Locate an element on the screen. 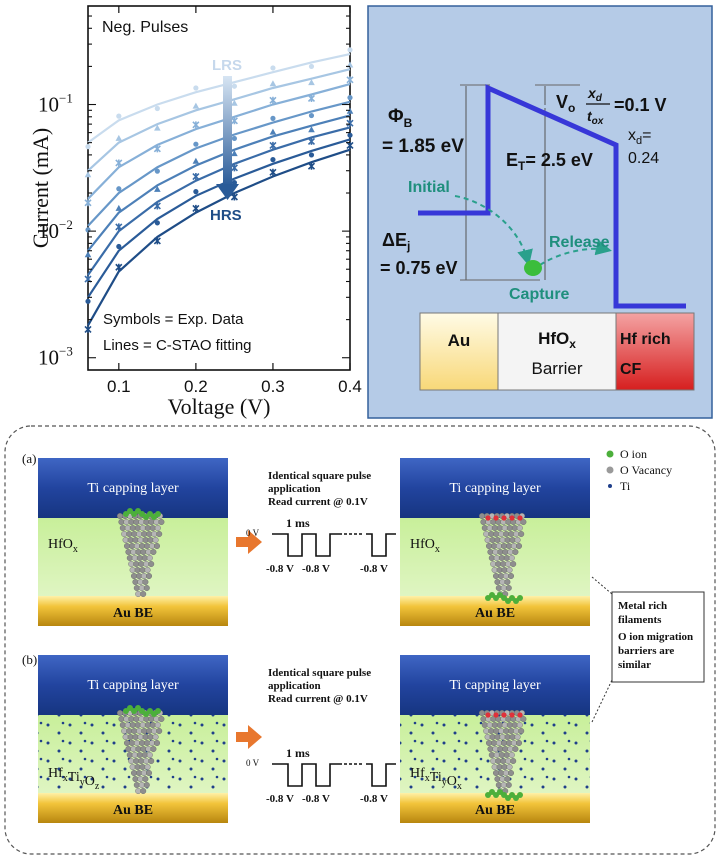 This screenshot has height=865, width=720. x-axis-label: Voltage (V) is located at coordinates (219, 406).